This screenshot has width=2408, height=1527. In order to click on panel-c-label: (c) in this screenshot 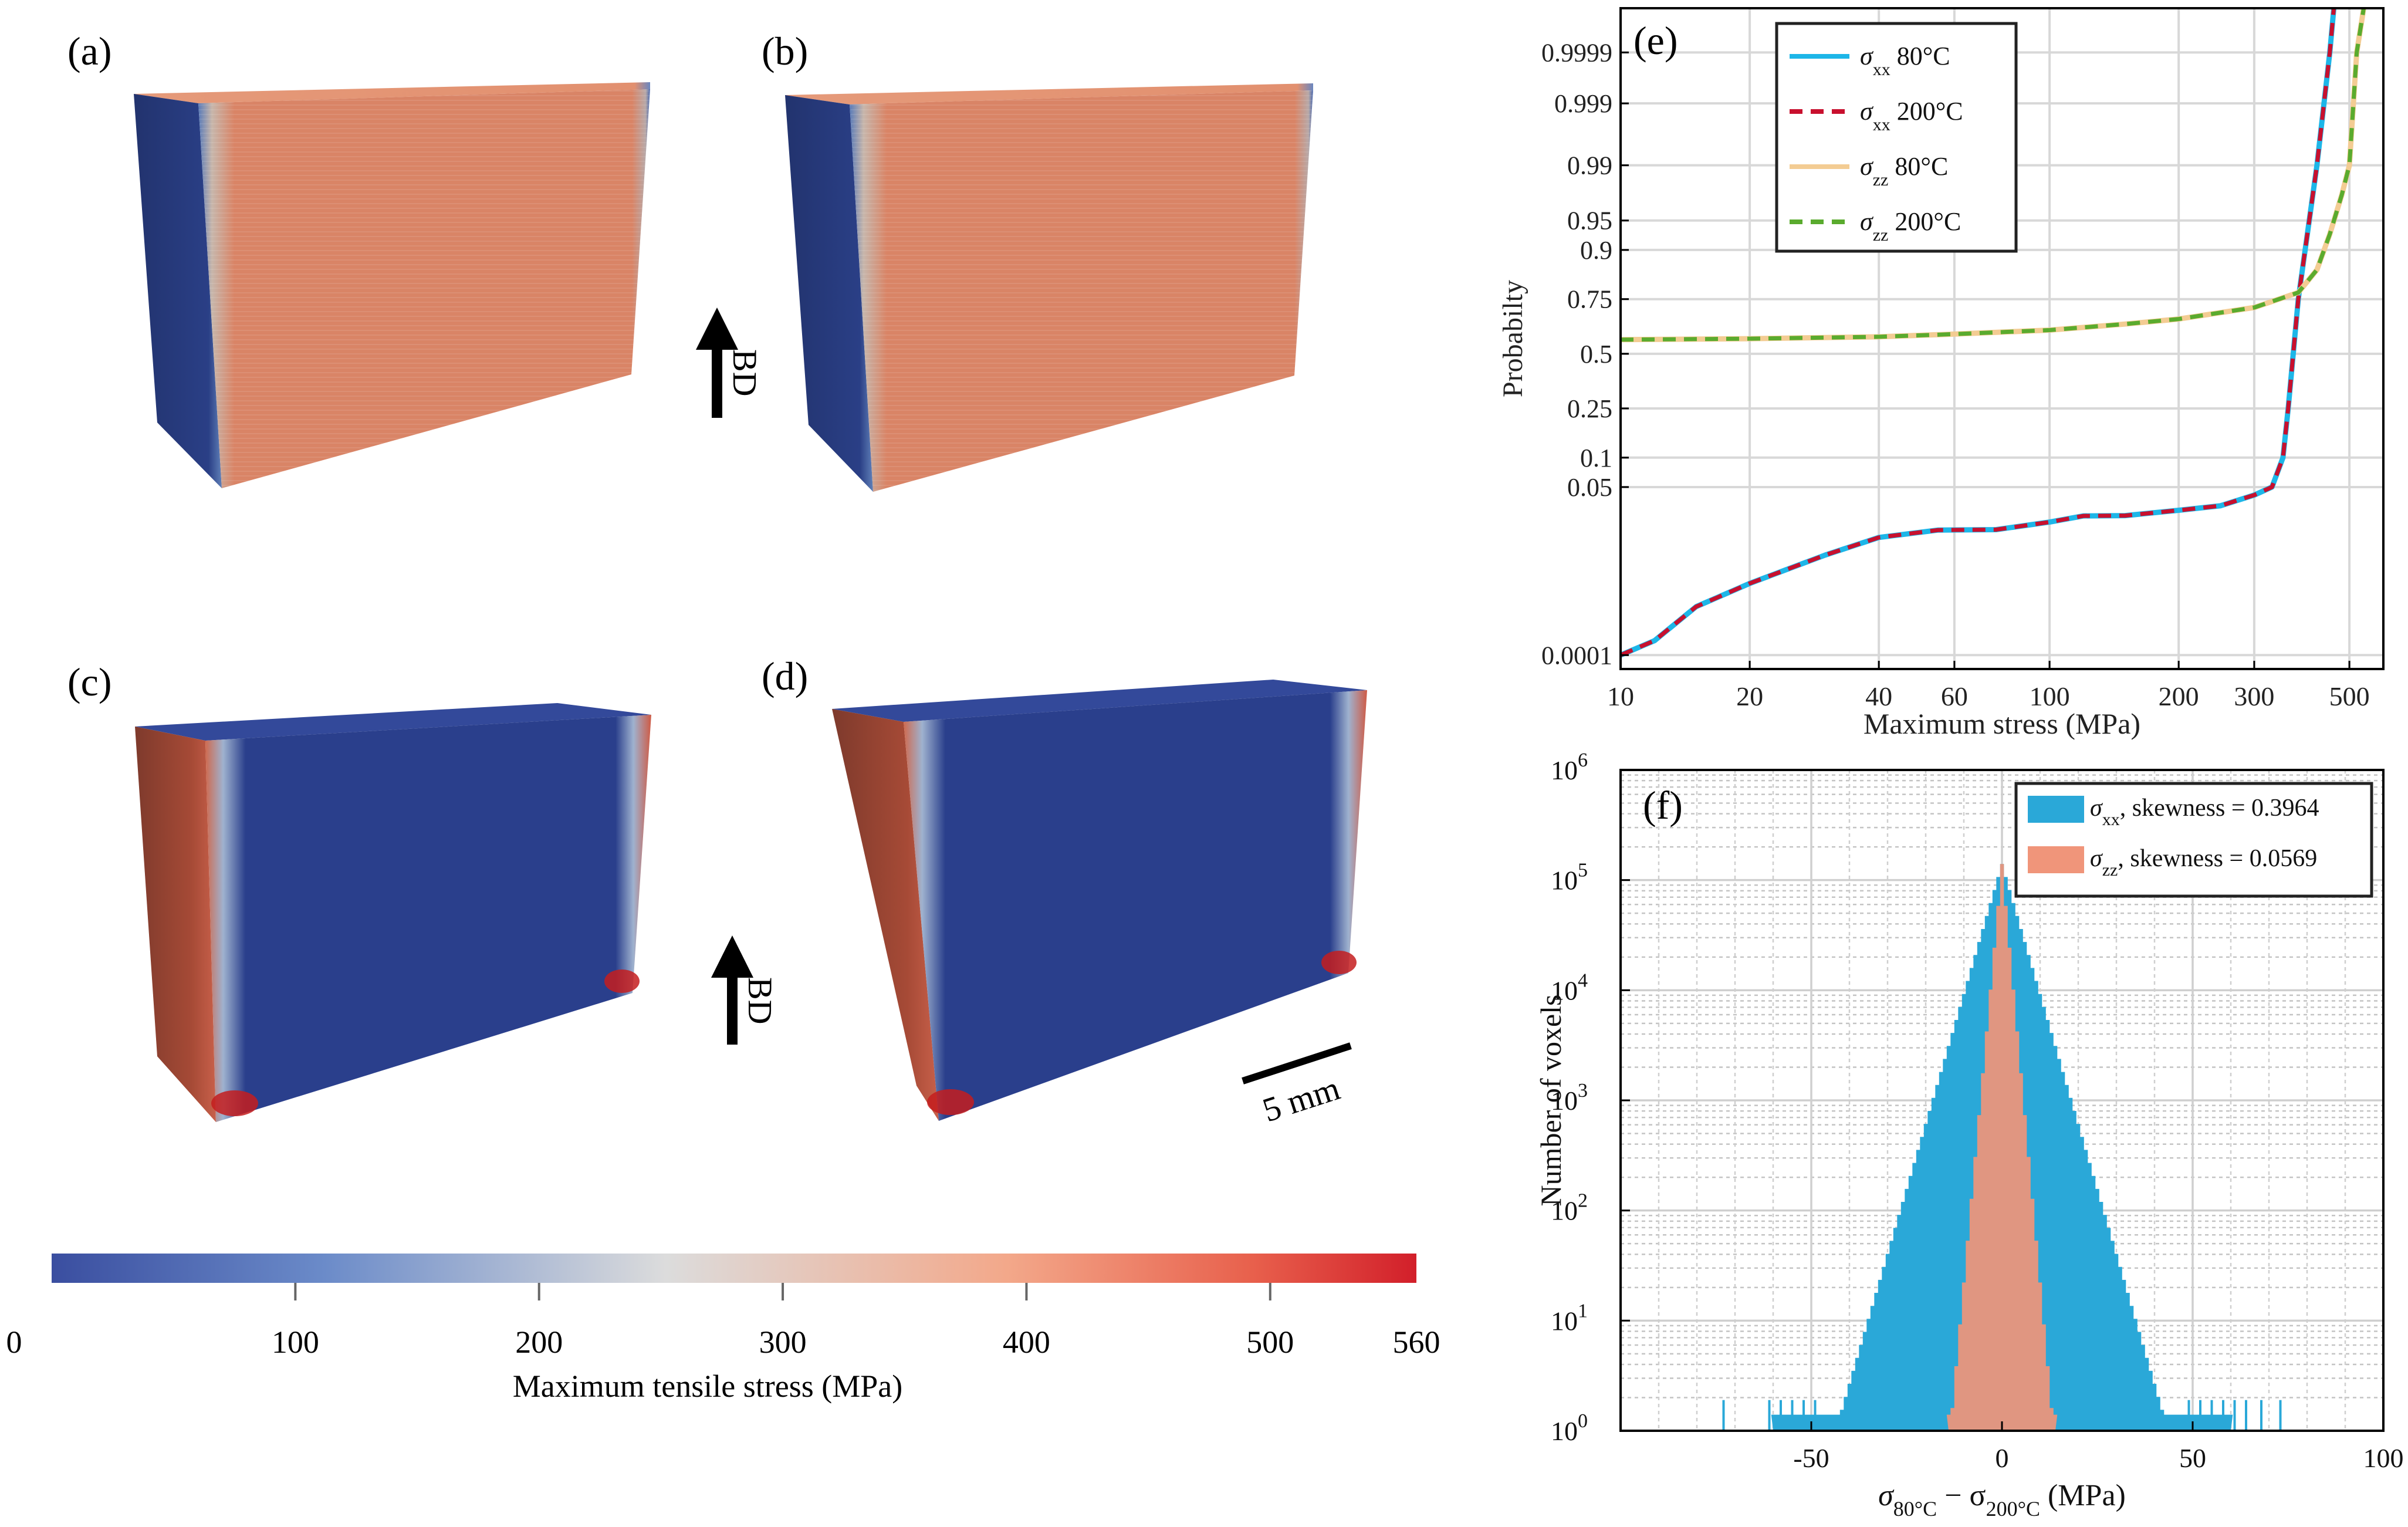, I will do `click(89, 682)`.